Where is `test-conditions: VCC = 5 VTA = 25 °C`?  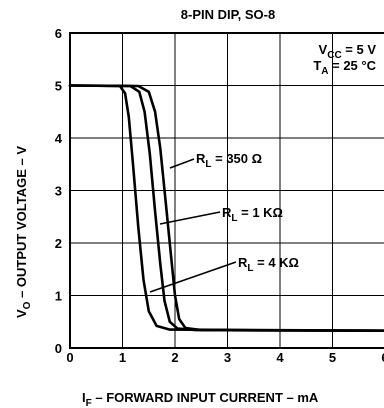 test-conditions: VCC = 5 VTA = 25 °C is located at coordinates (344, 59).